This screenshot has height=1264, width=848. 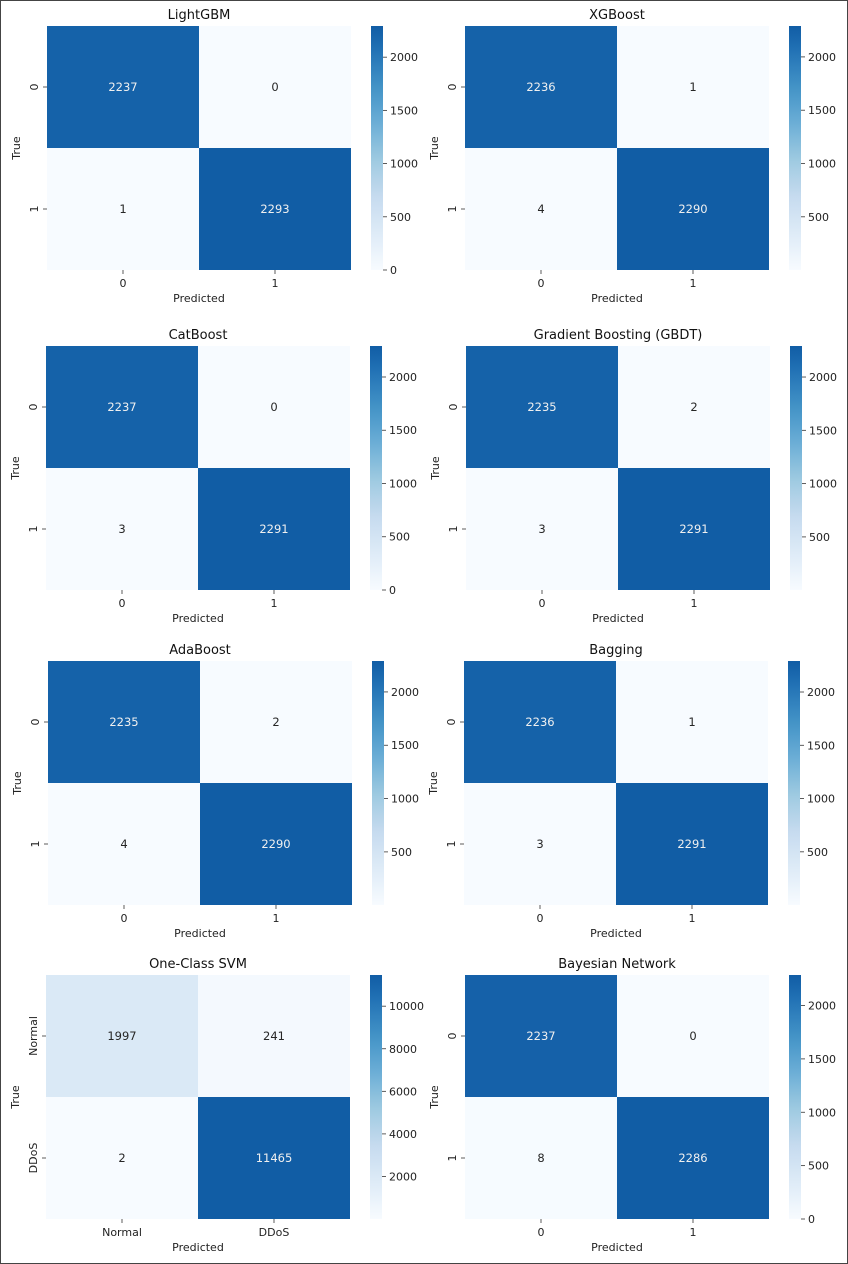 What do you see at coordinates (274, 1232) in the screenshot?
I see `x-tick-label: DDoS` at bounding box center [274, 1232].